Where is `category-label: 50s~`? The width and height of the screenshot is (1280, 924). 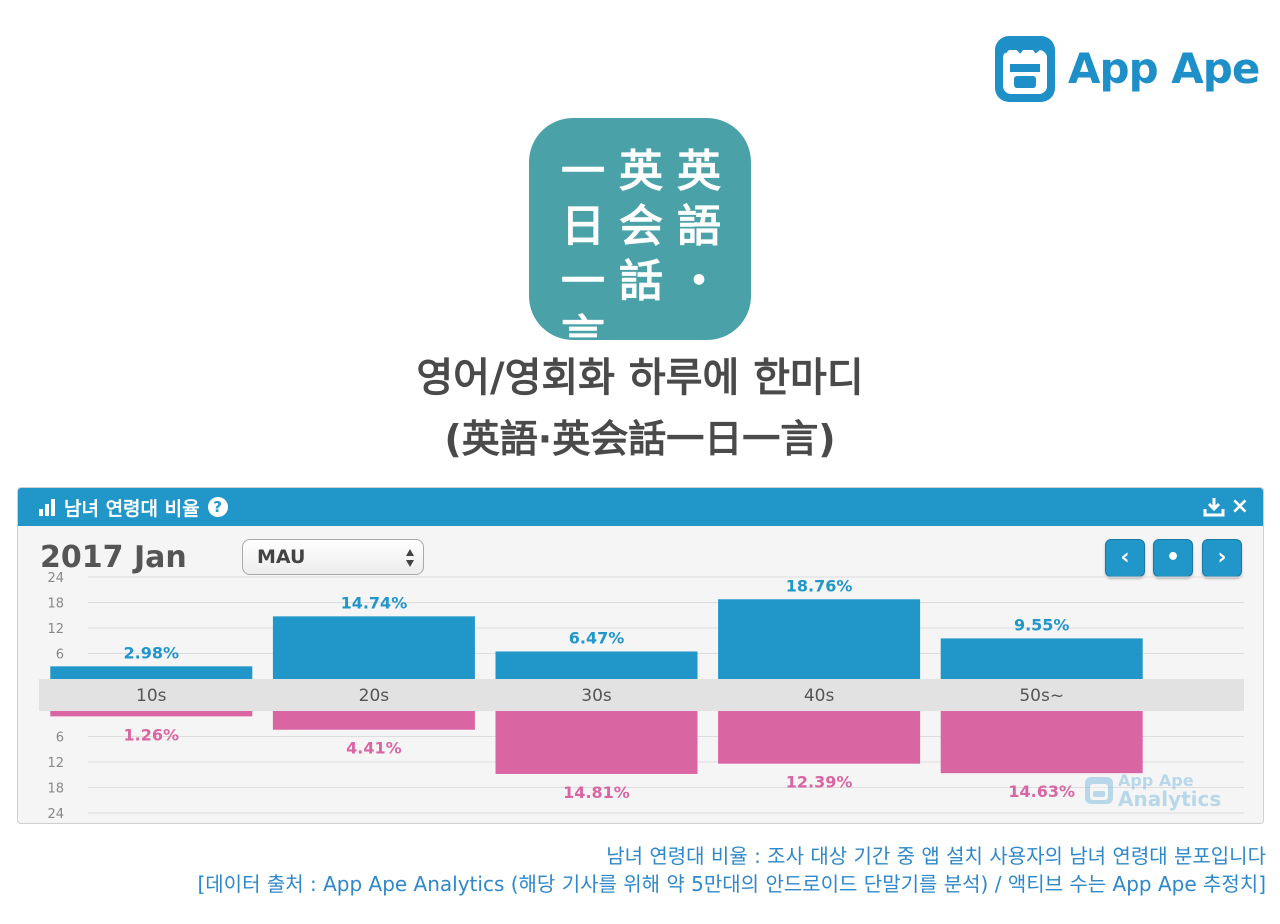
category-label: 50s~ is located at coordinates (1041, 696).